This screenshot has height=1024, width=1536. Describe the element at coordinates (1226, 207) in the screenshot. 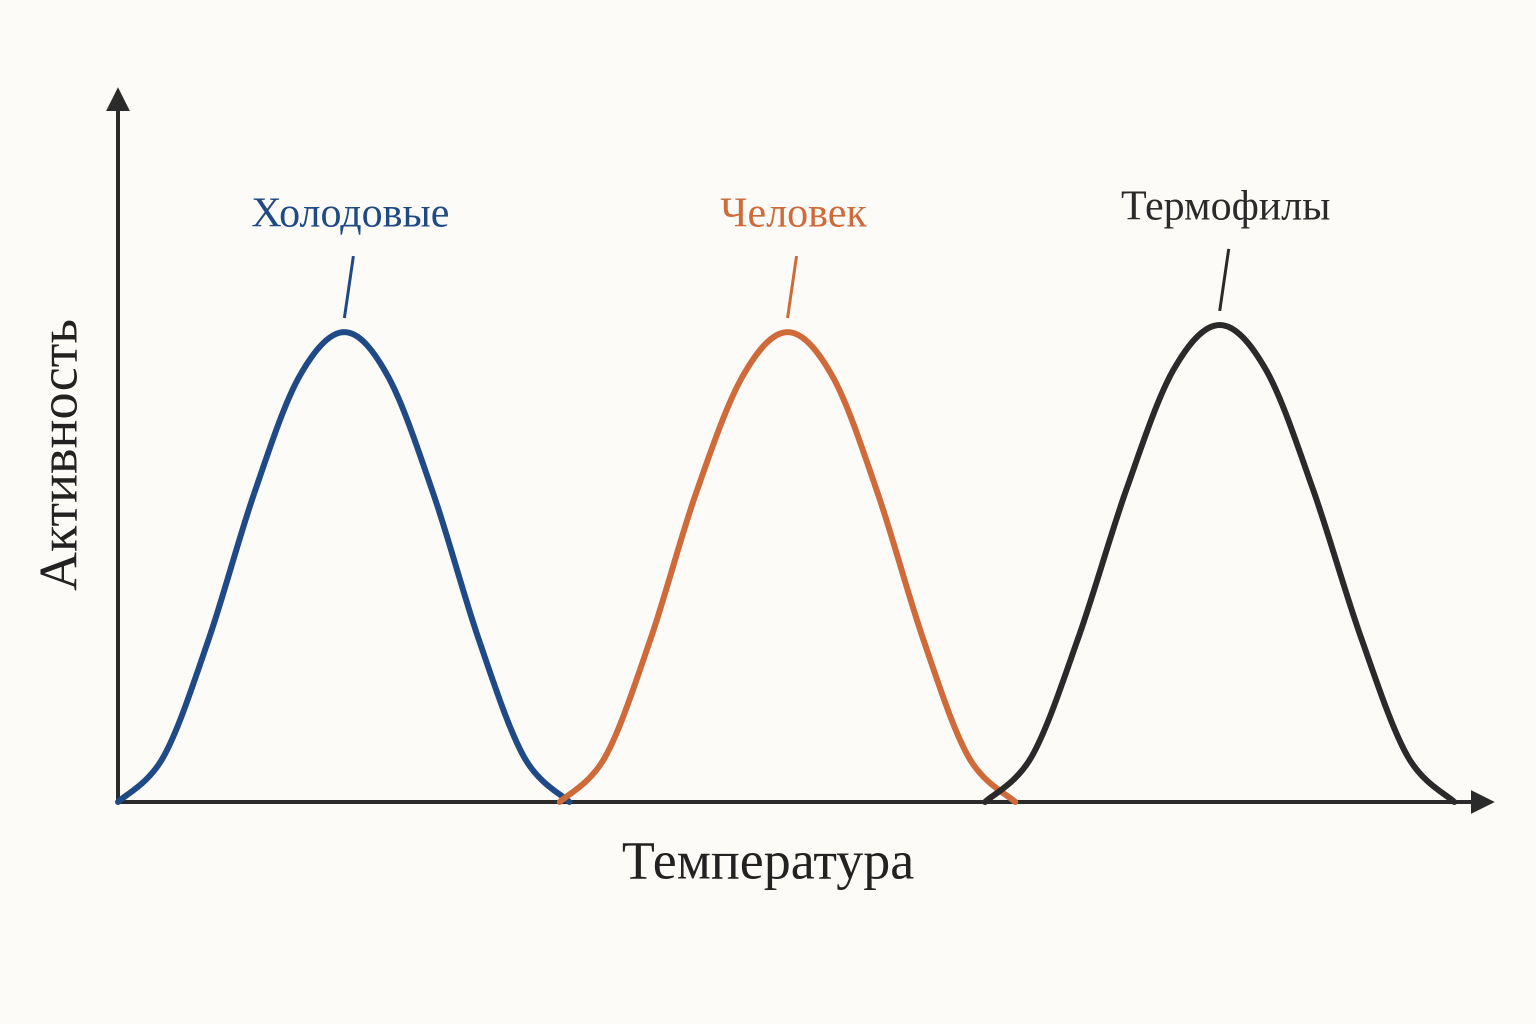

I see `series-label: Термофилы` at that location.